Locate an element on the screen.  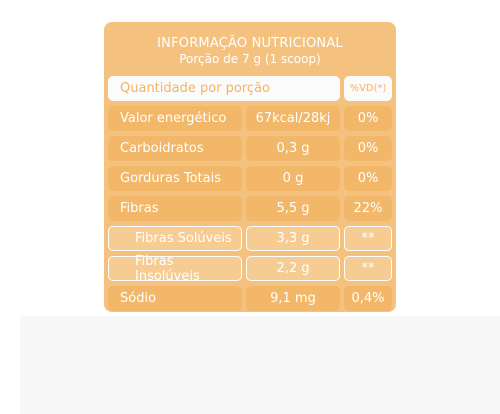
row-label-soluble-fiber: Fibras Solúveis is located at coordinates (175, 238).